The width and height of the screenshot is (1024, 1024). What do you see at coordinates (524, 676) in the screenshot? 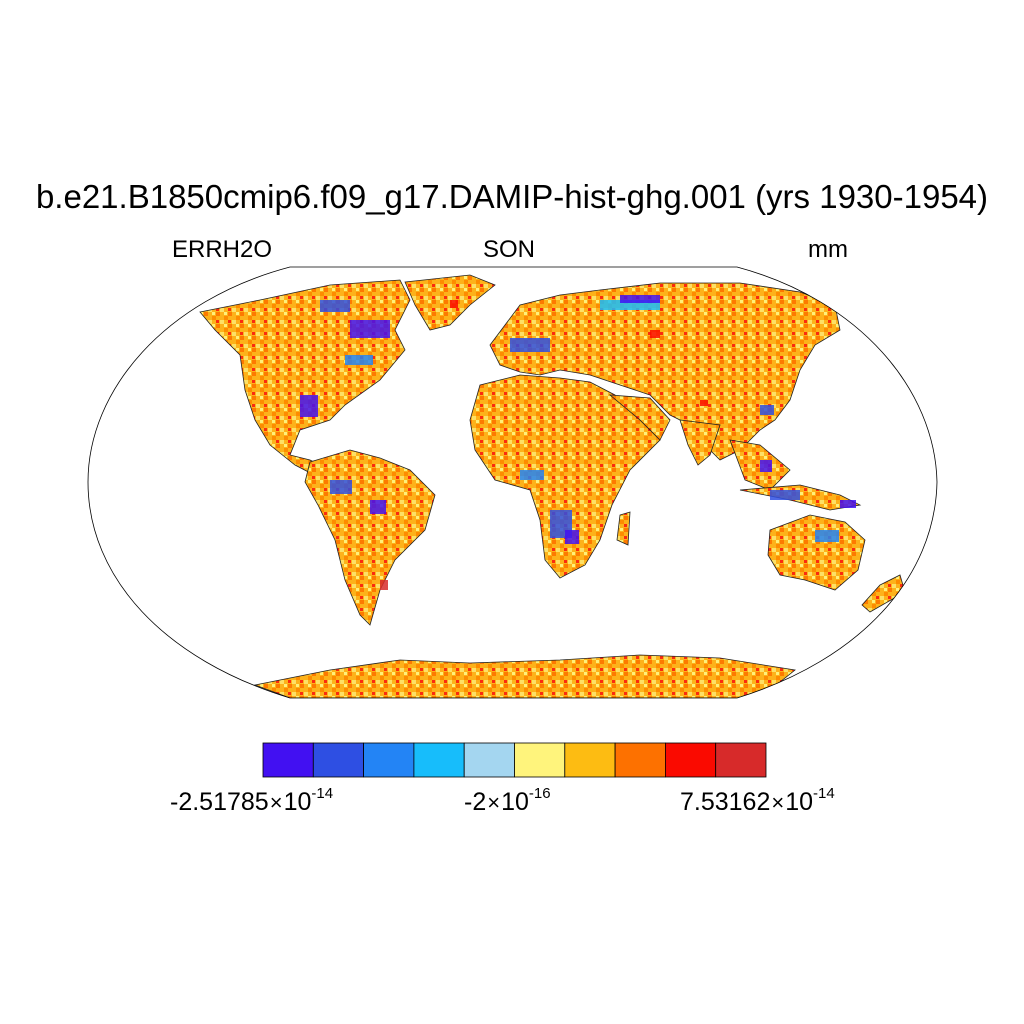
I see `antarctica-landmass` at bounding box center [524, 676].